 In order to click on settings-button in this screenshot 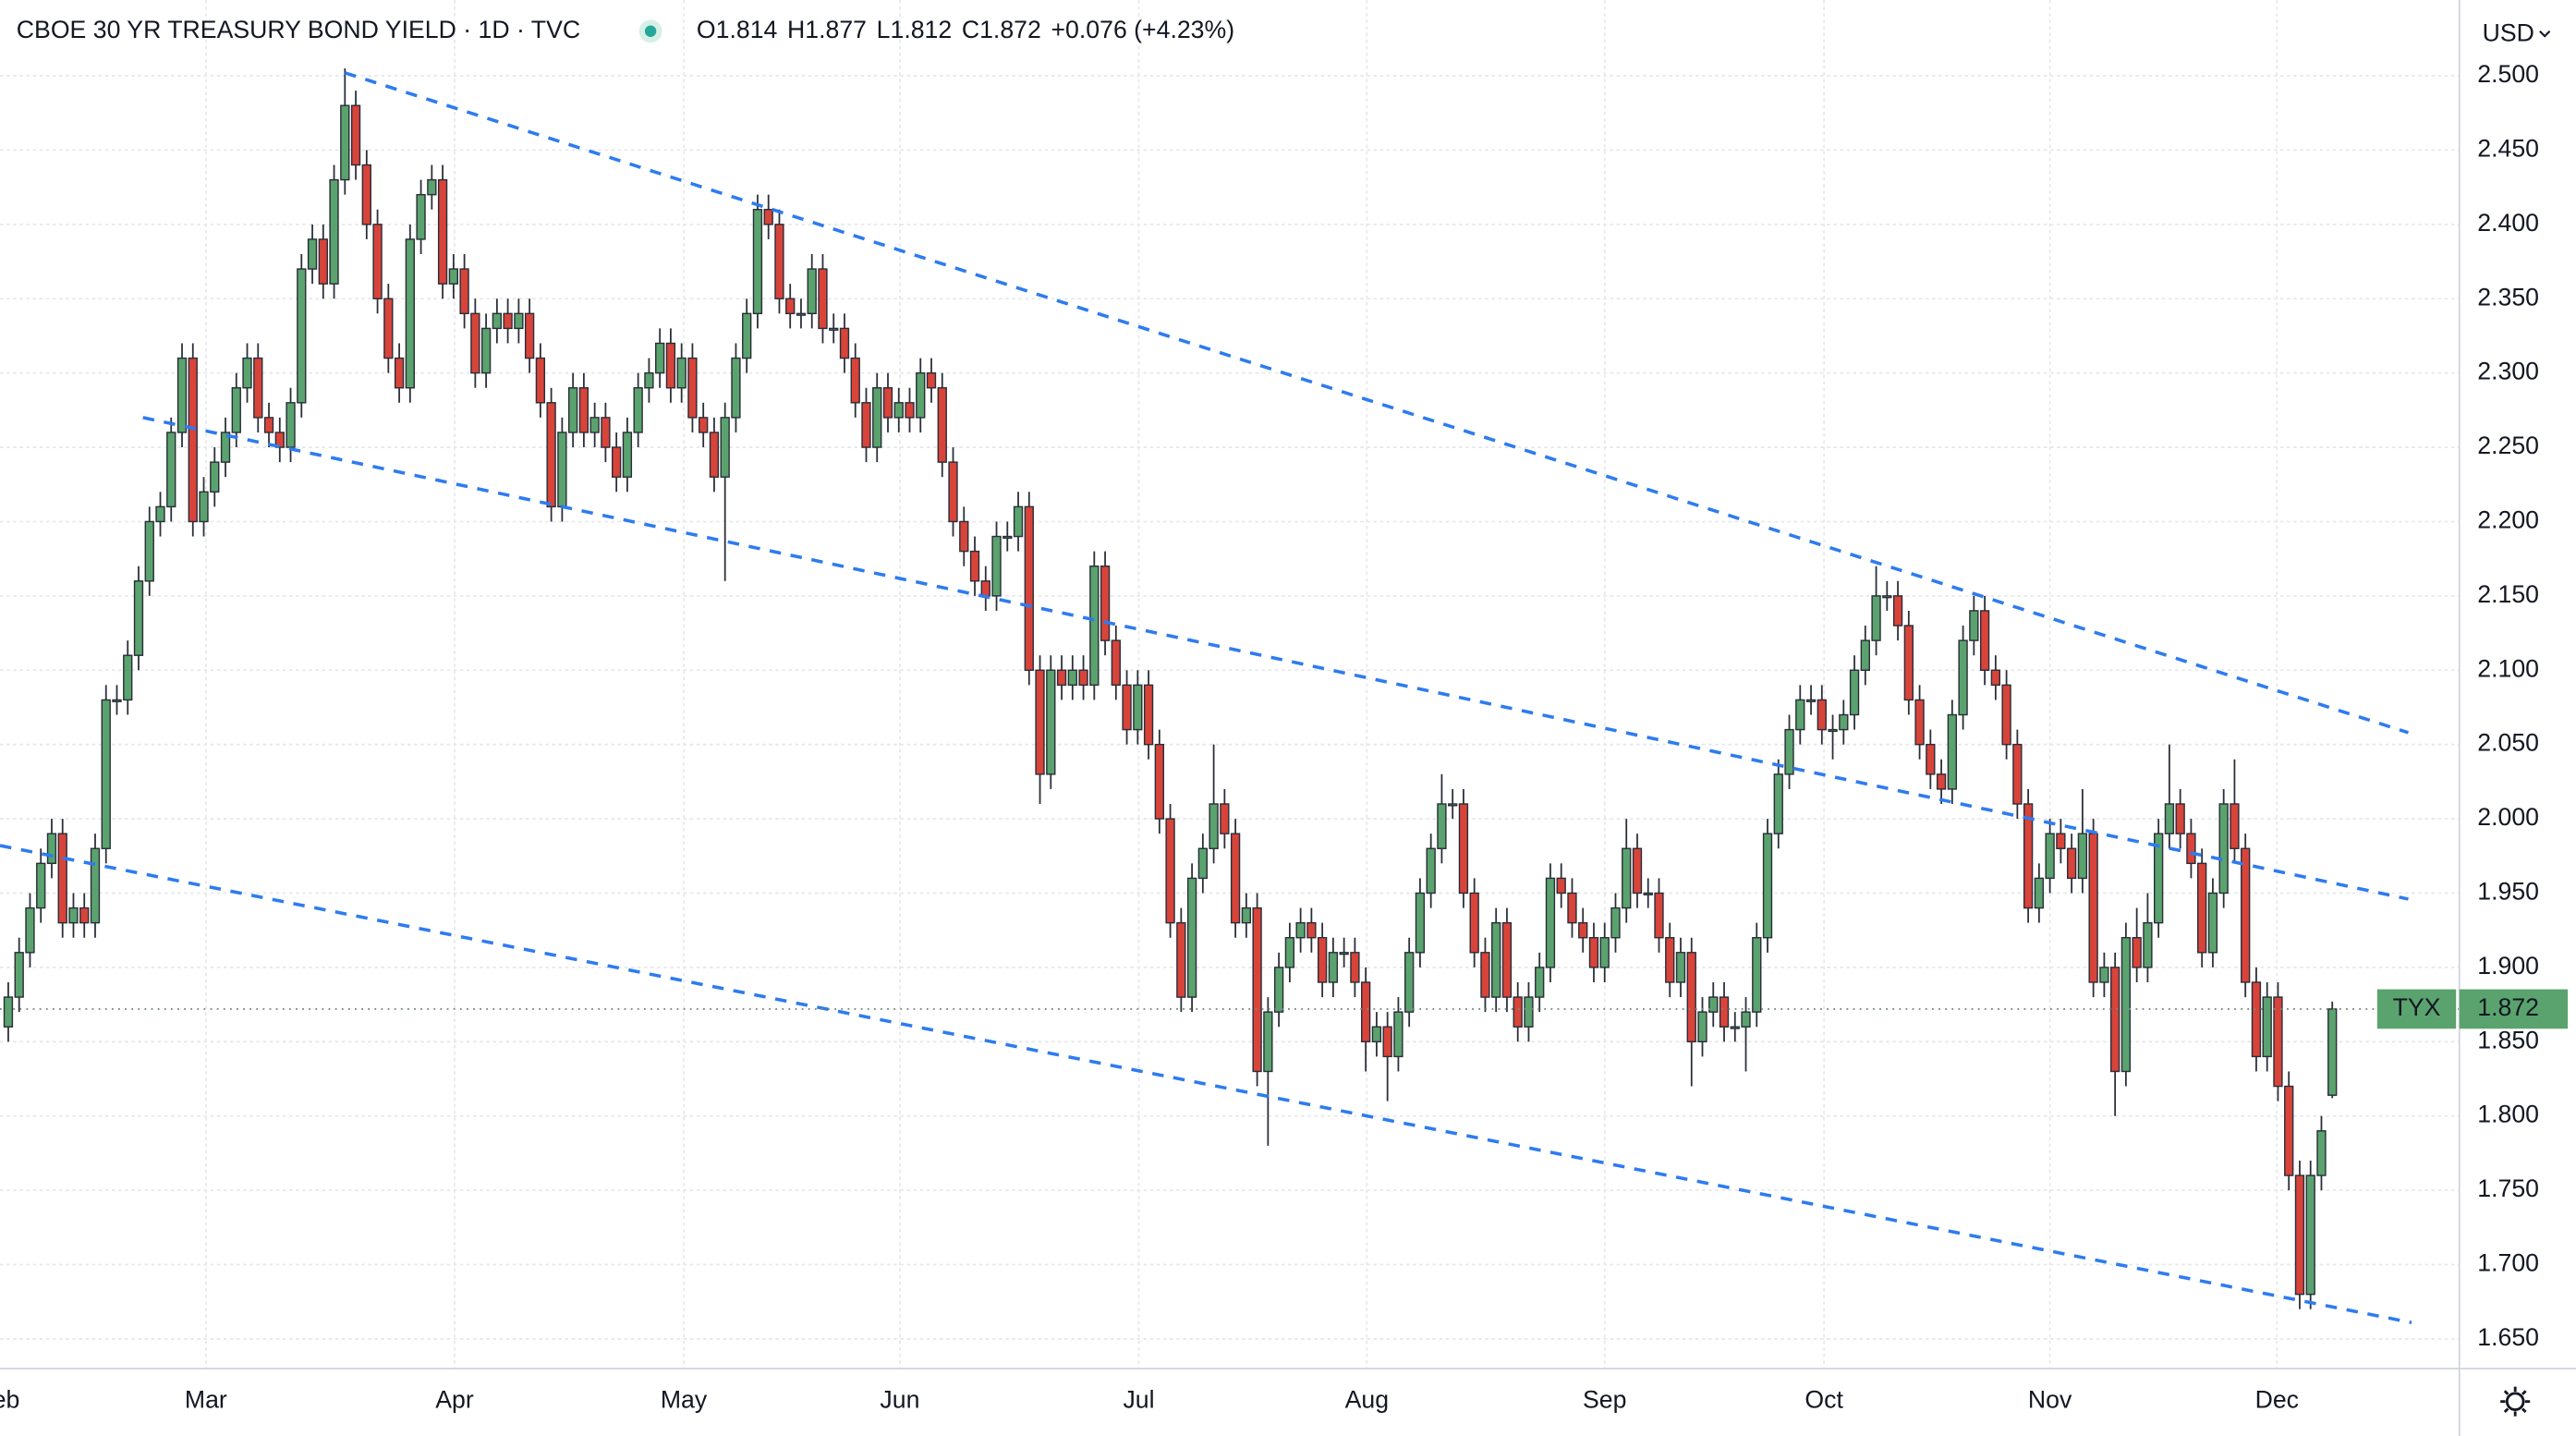, I will do `click(2515, 1402)`.